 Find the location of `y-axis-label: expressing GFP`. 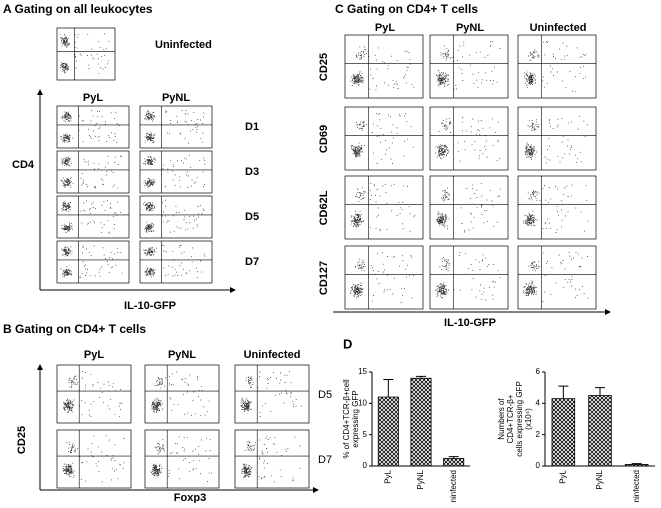

y-axis-label: expressing GFP is located at coordinates (355, 418).